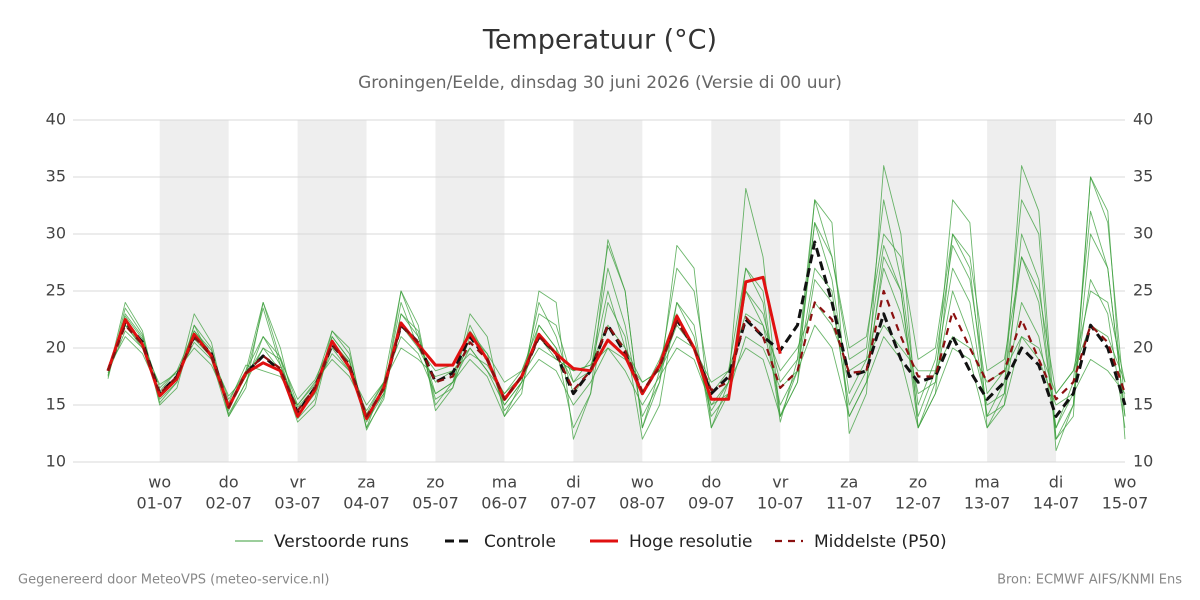 Image resolution: width=1200 pixels, height=600 pixels. Describe the element at coordinates (1056, 503) in the screenshot. I see `x-date-label: 14-07` at that location.